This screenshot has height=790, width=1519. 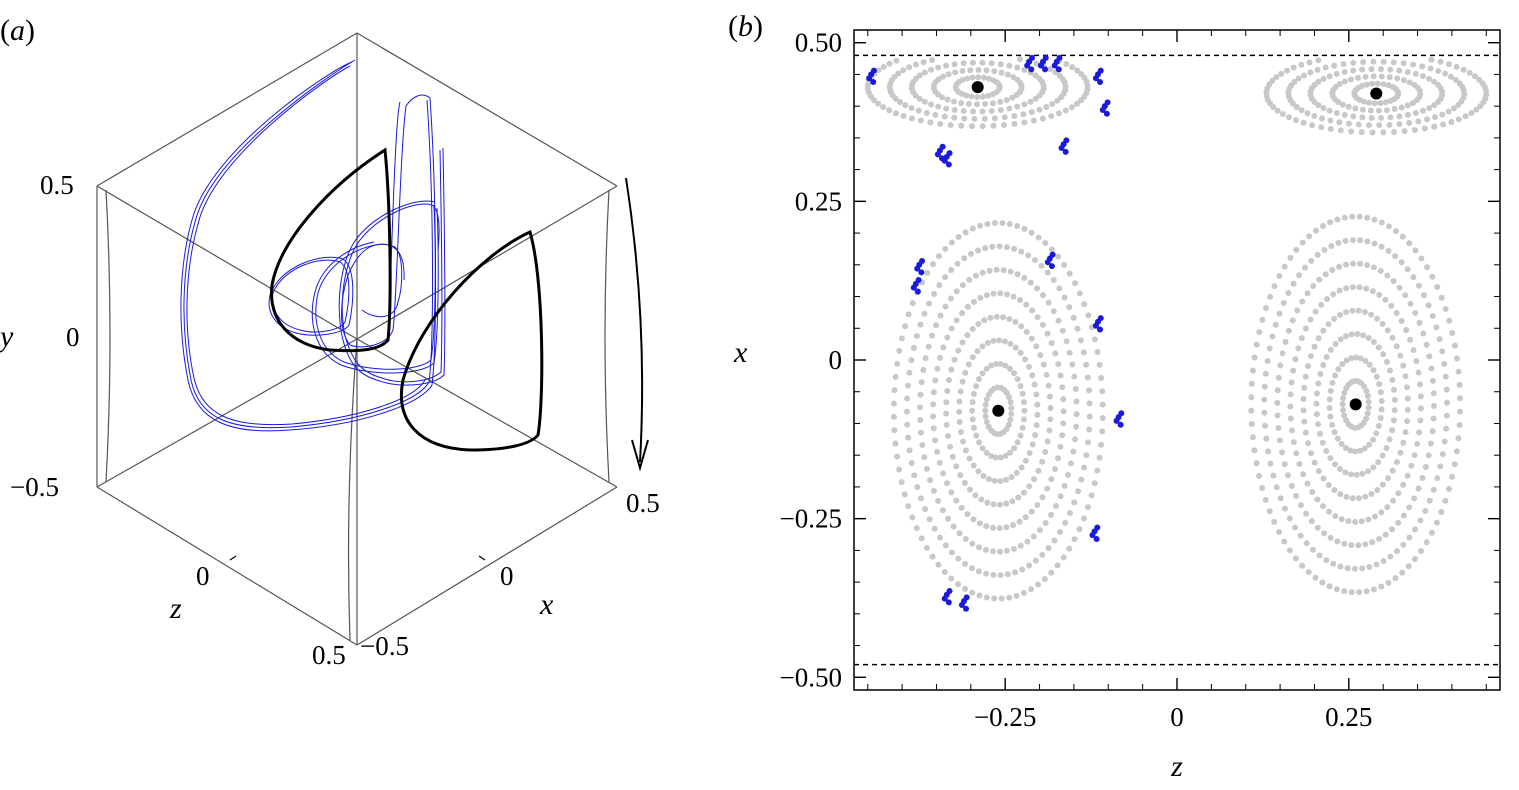 What do you see at coordinates (1177, 717) in the screenshot?
I see `x-tick-label: 0` at bounding box center [1177, 717].